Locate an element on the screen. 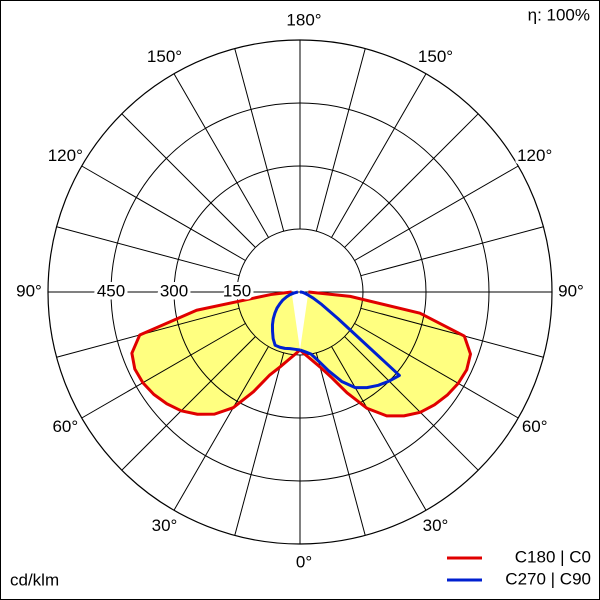  unit-label: cd/klm is located at coordinates (34, 579).